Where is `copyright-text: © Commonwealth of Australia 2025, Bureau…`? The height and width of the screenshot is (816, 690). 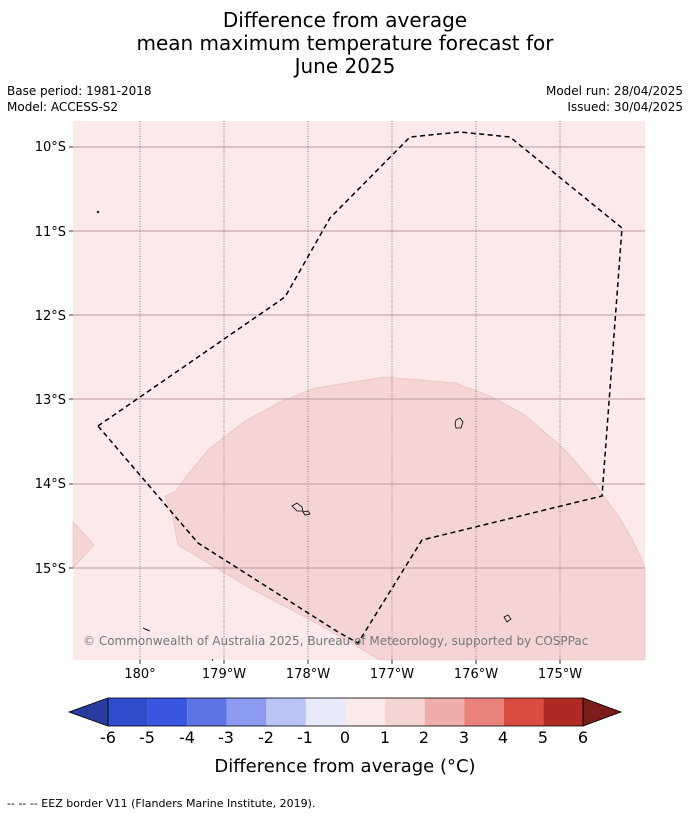 copyright-text: © Commonwealth of Australia 2025, Bureau… is located at coordinates (335, 641).